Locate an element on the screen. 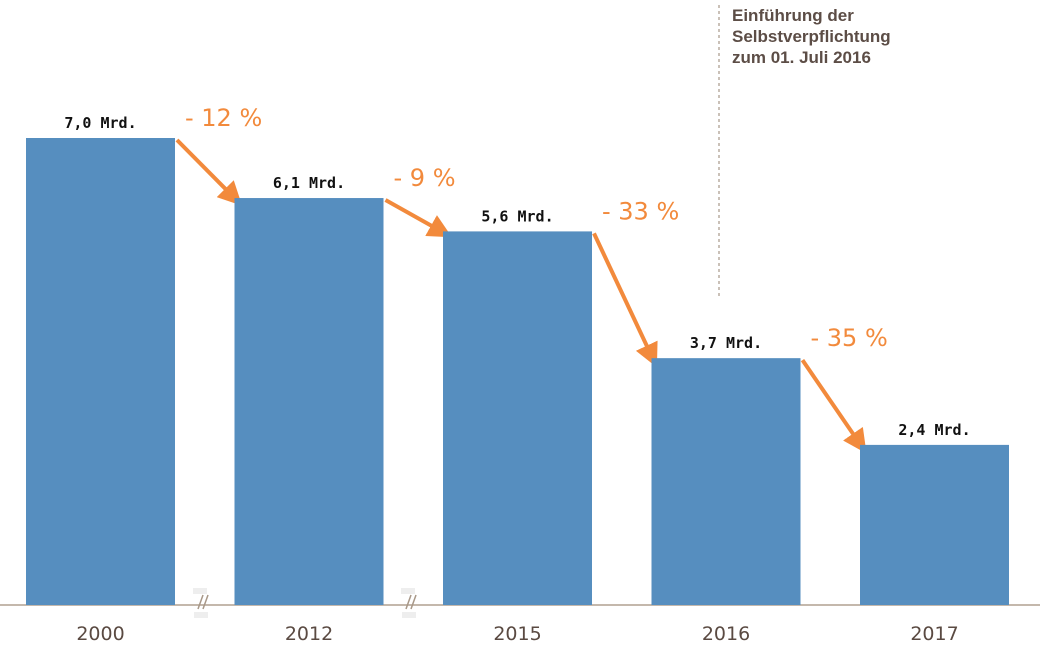 This screenshot has height=658, width=1055. value-label: 6,1 Mrd. is located at coordinates (309, 183).